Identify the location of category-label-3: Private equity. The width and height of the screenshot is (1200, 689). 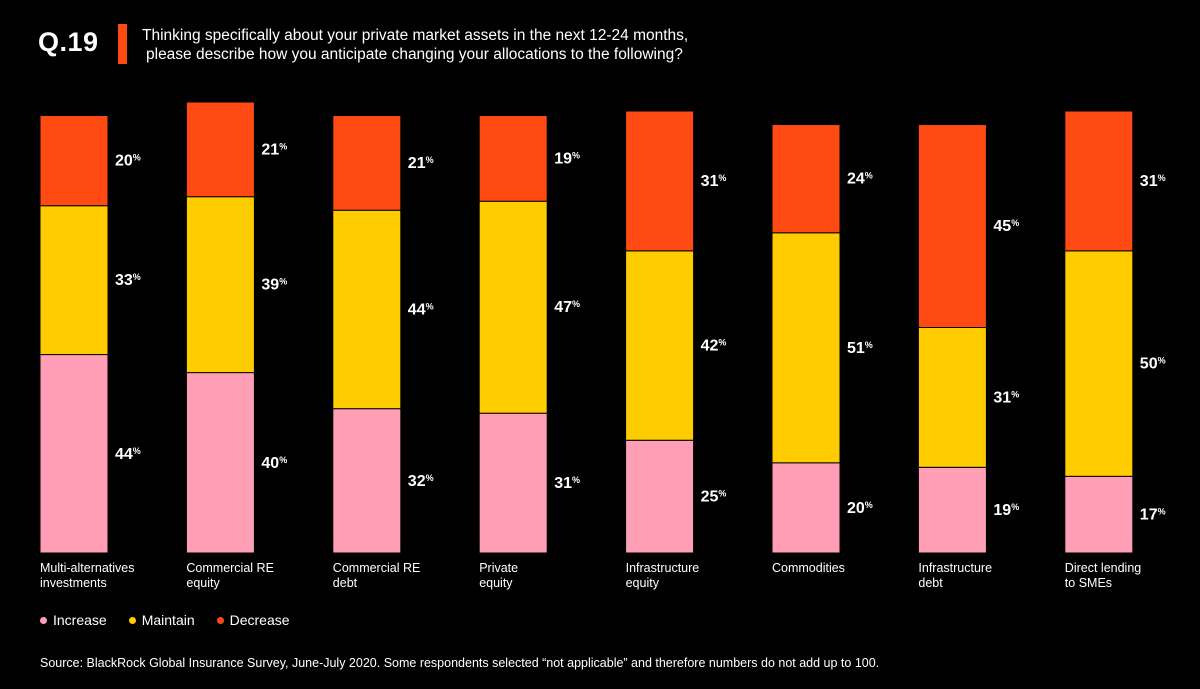
(498, 575).